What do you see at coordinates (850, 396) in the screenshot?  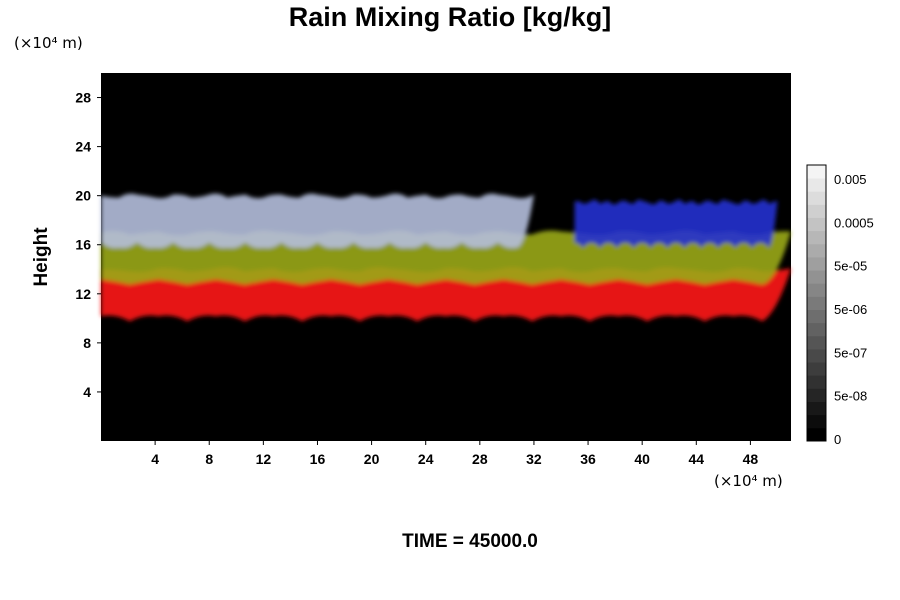 I see `colorbar-label: 5e-08` at bounding box center [850, 396].